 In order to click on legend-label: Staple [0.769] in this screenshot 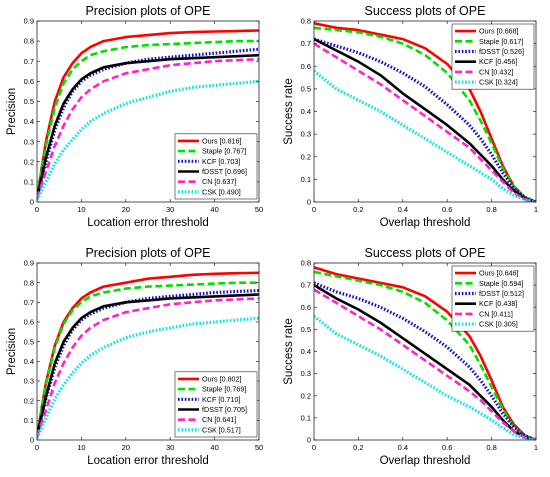, I will do `click(224, 389)`.